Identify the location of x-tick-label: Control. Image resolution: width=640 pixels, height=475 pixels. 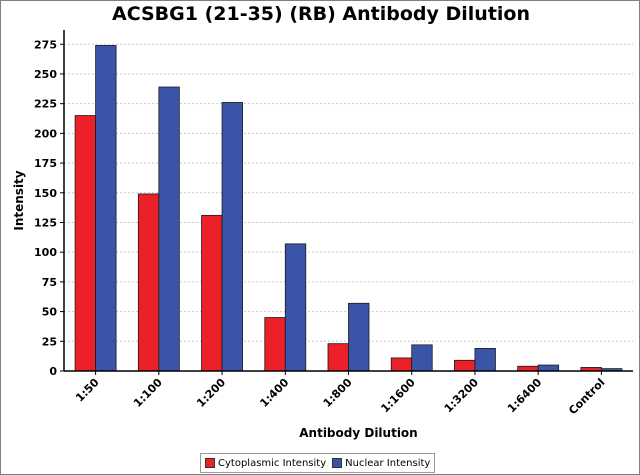
(586, 396).